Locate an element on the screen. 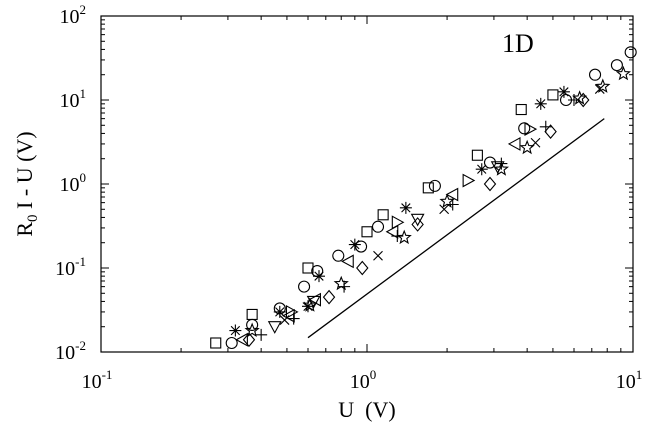 The width and height of the screenshot is (654, 427). x-tick-label: 10⁰ is located at coordinates (363, 380).